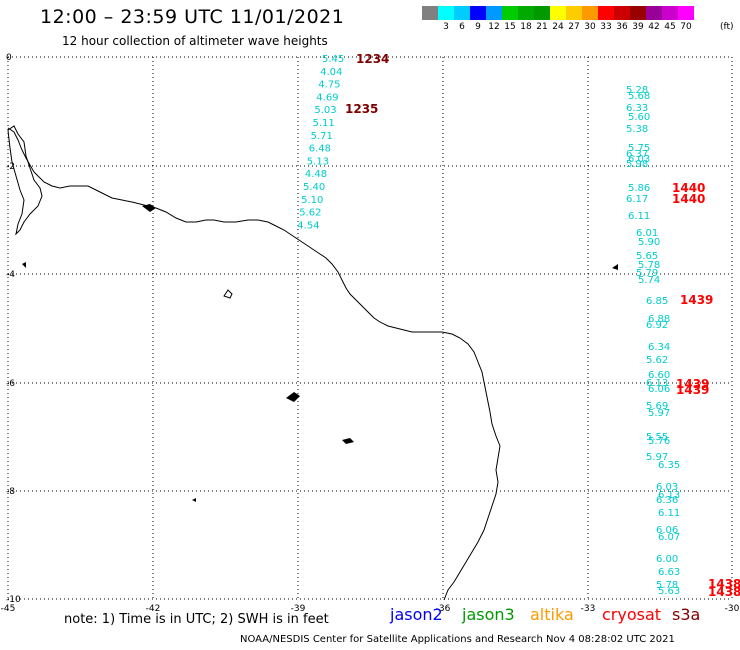 This screenshot has height=650, width=740. I want to click on longitude-label: -39, so click(298, 609).